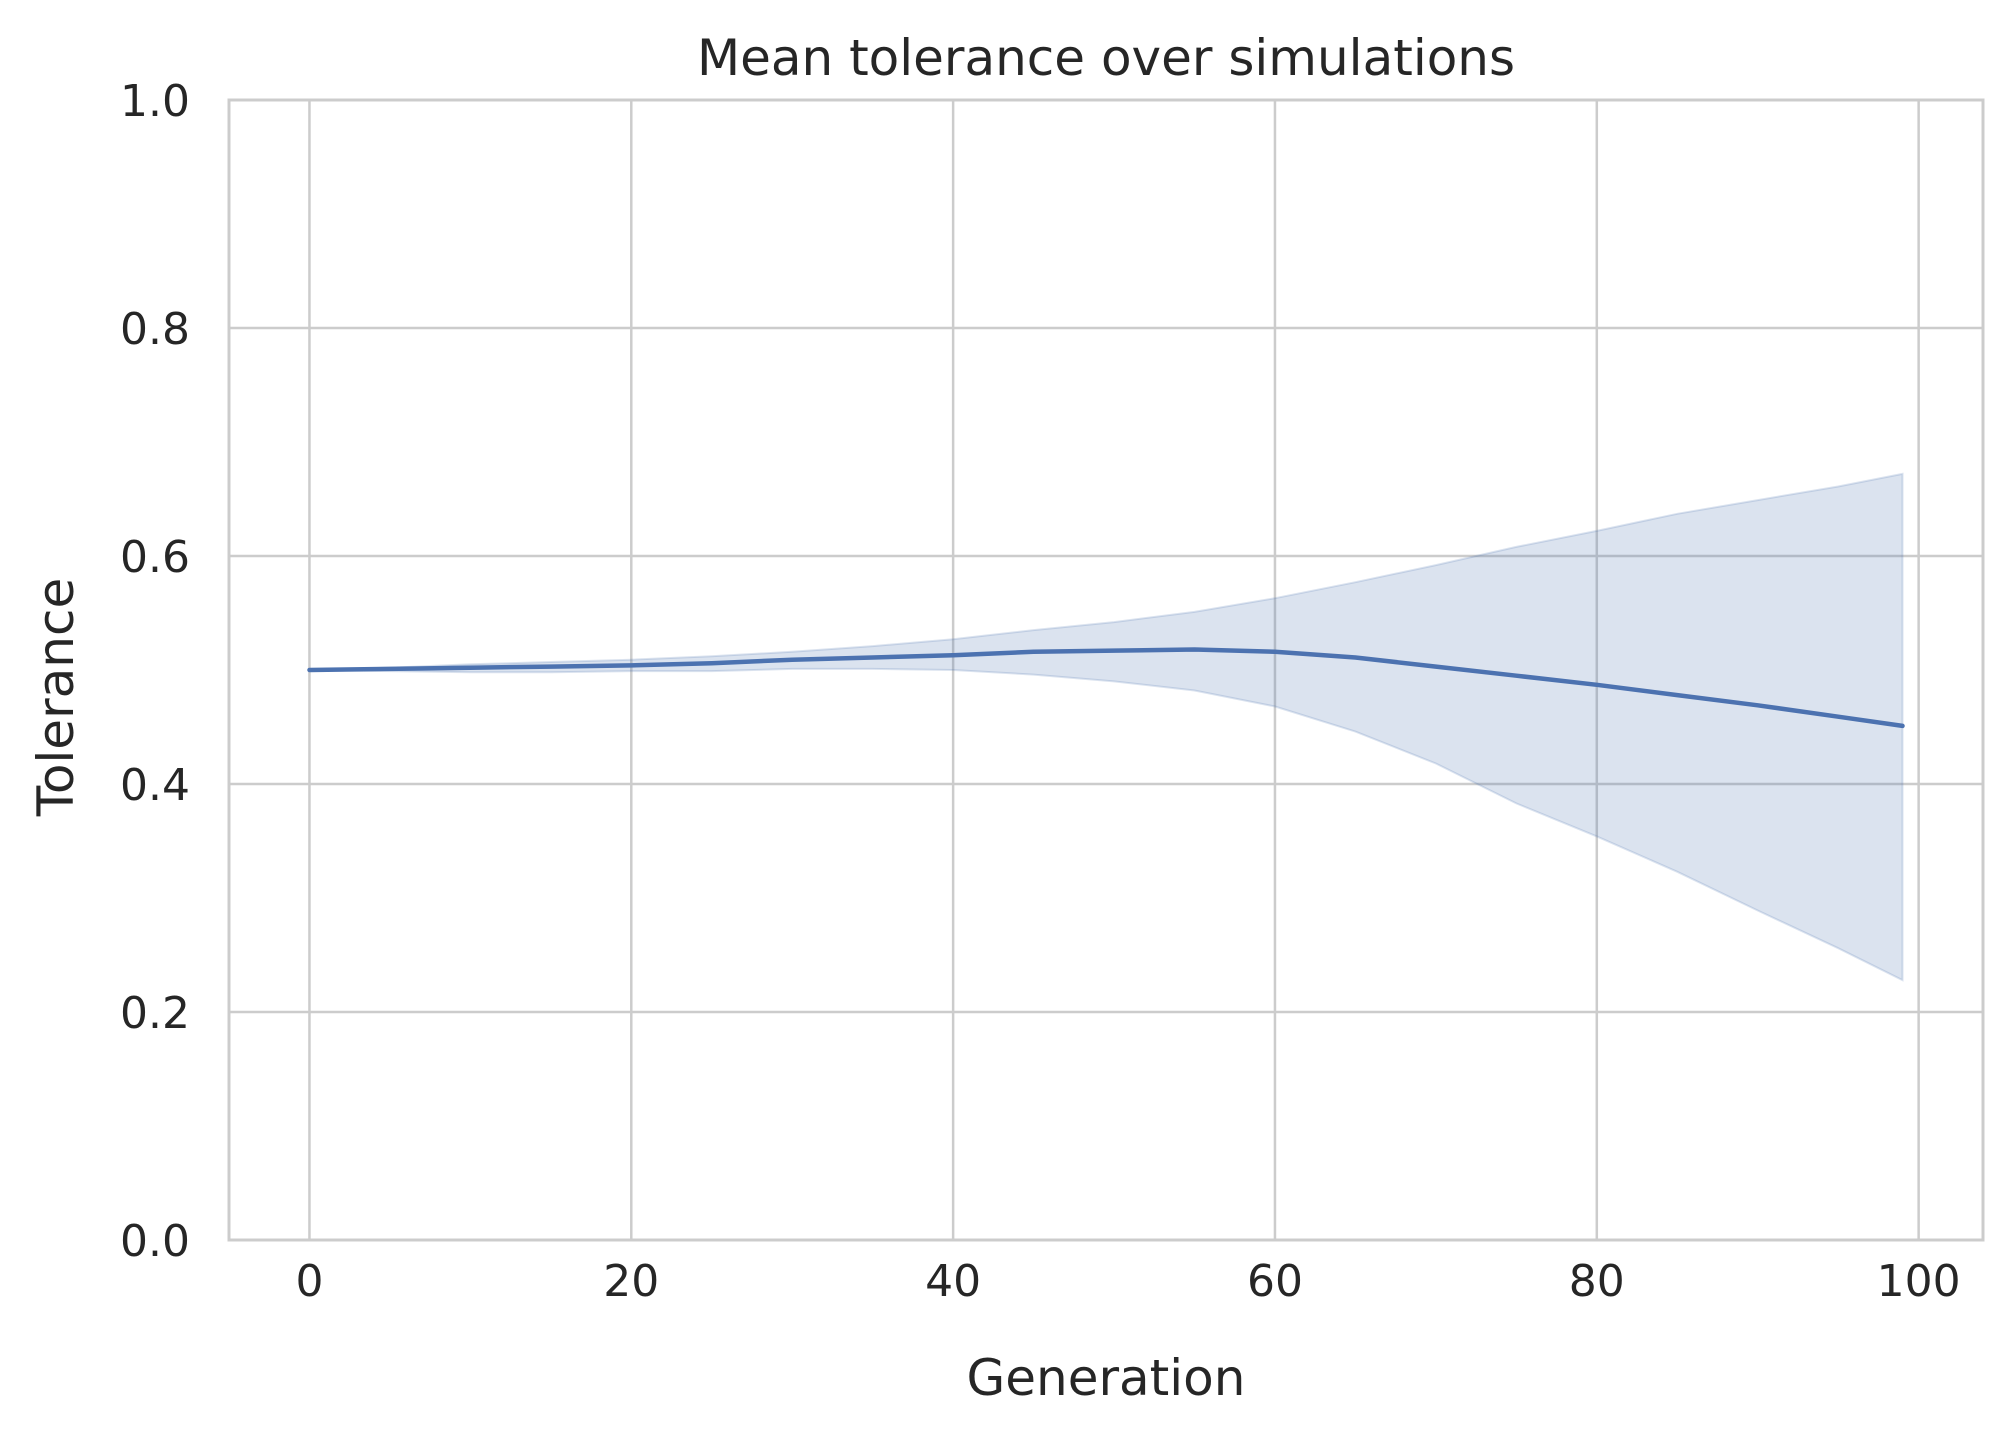 The width and height of the screenshot is (2002, 1435). What do you see at coordinates (953, 1281) in the screenshot?
I see `x-tick-label: 40` at bounding box center [953, 1281].